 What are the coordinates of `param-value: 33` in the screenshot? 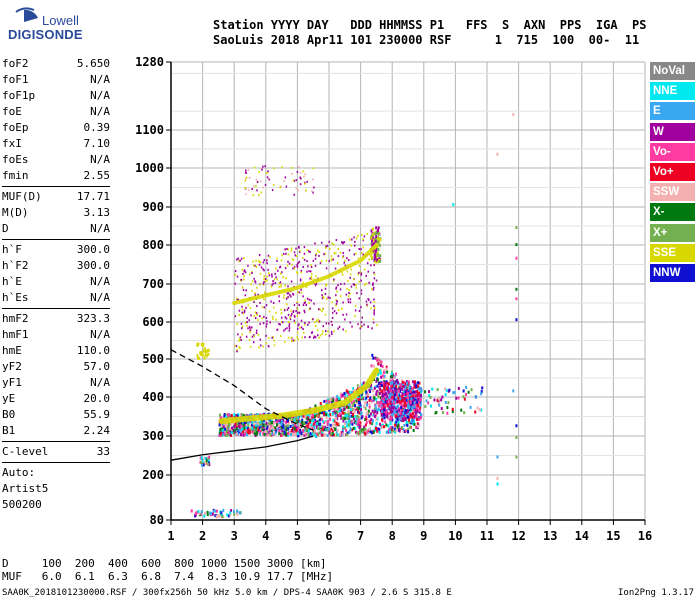 It's located at (103, 451).